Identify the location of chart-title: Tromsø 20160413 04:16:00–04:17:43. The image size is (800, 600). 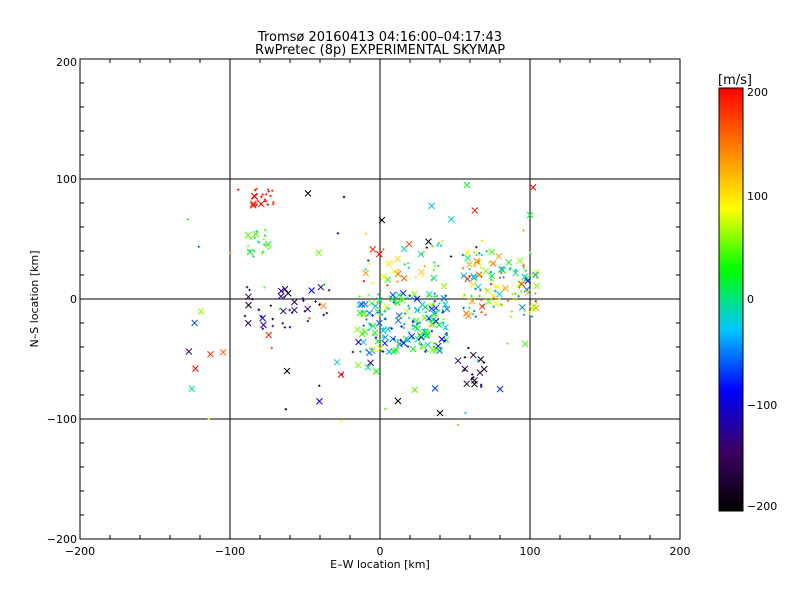
(379, 37).